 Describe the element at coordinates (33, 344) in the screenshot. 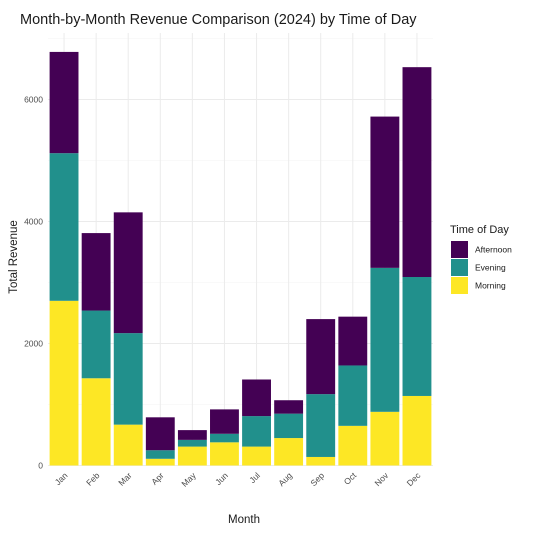

I see `y-tick-label: 2000` at that location.